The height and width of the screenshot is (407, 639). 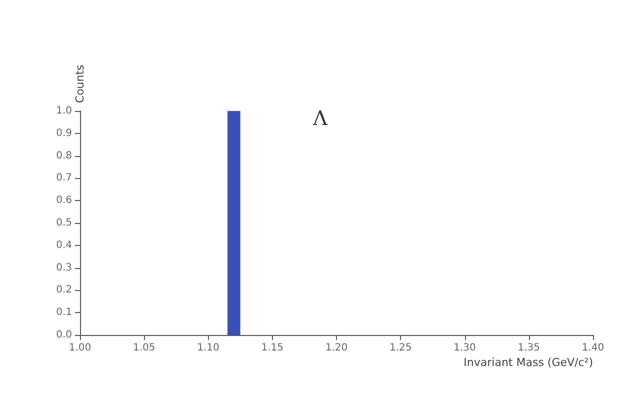 What do you see at coordinates (593, 348) in the screenshot?
I see `x-tick-label: 1.40` at bounding box center [593, 348].